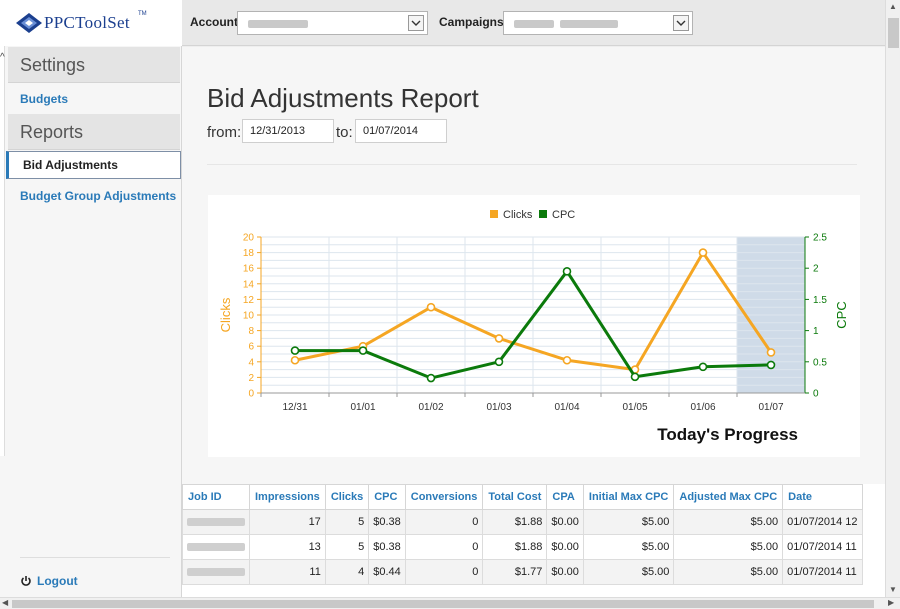 Image resolution: width=900 pixels, height=609 pixels. I want to click on account-label: Account, so click(214, 22).